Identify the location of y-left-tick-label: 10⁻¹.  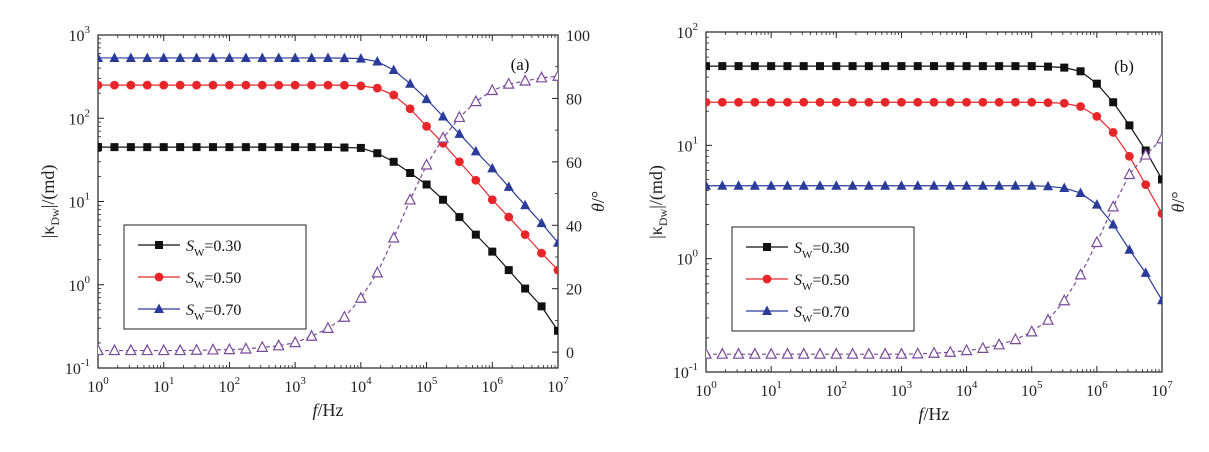
(77, 367).